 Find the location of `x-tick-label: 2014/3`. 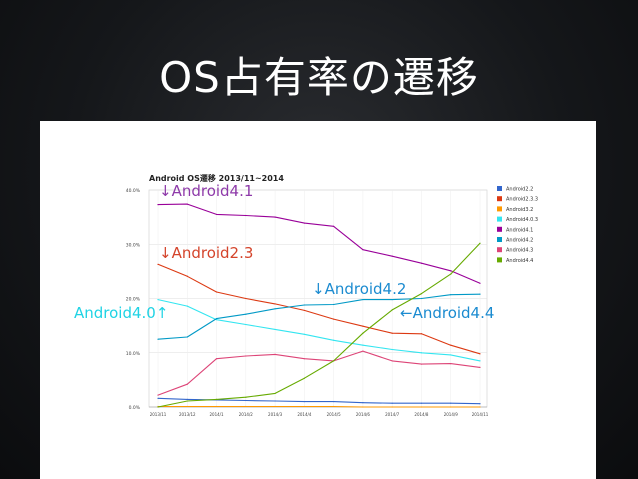

x-tick-label: 2014/3 is located at coordinates (275, 414).